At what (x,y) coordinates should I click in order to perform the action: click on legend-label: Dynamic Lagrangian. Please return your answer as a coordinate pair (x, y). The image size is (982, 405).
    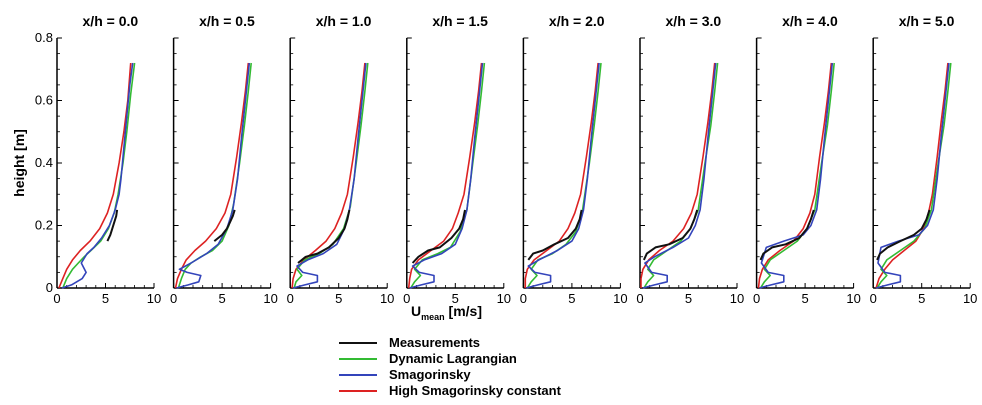
    Looking at the image, I should click on (453, 358).